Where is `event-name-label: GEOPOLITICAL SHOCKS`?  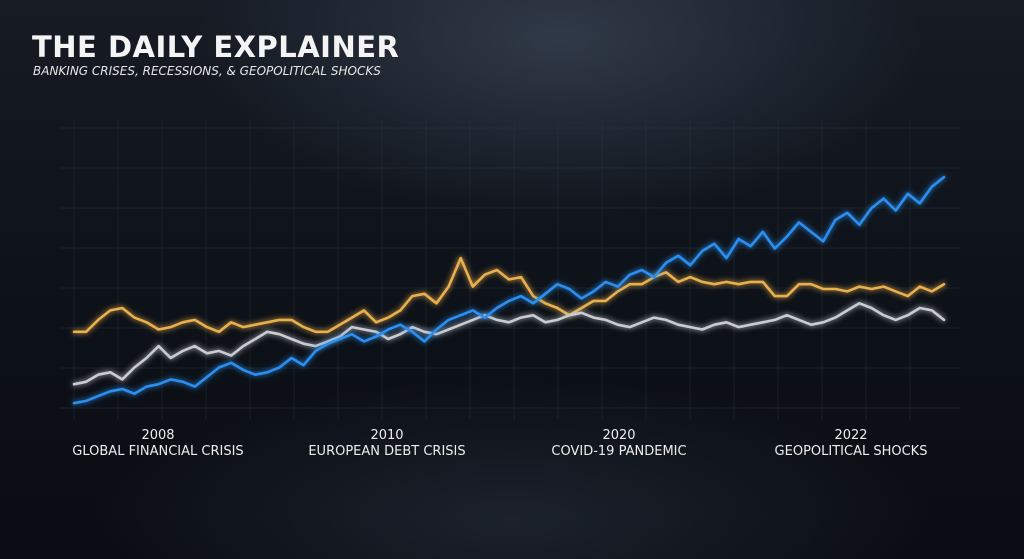
event-name-label: GEOPOLITICAL SHOCKS is located at coordinates (851, 451).